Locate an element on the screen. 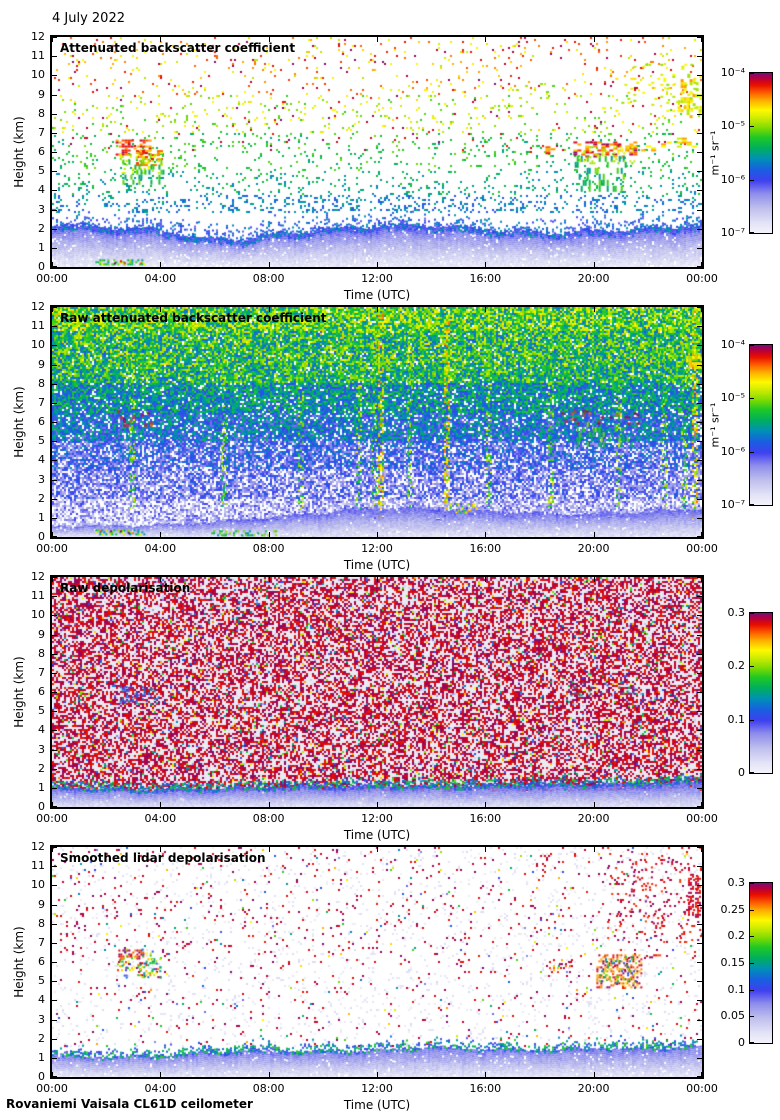 This screenshot has width=780, height=1120. colorbar-tick-label: 10⁻⁴ is located at coordinates (732, 72).